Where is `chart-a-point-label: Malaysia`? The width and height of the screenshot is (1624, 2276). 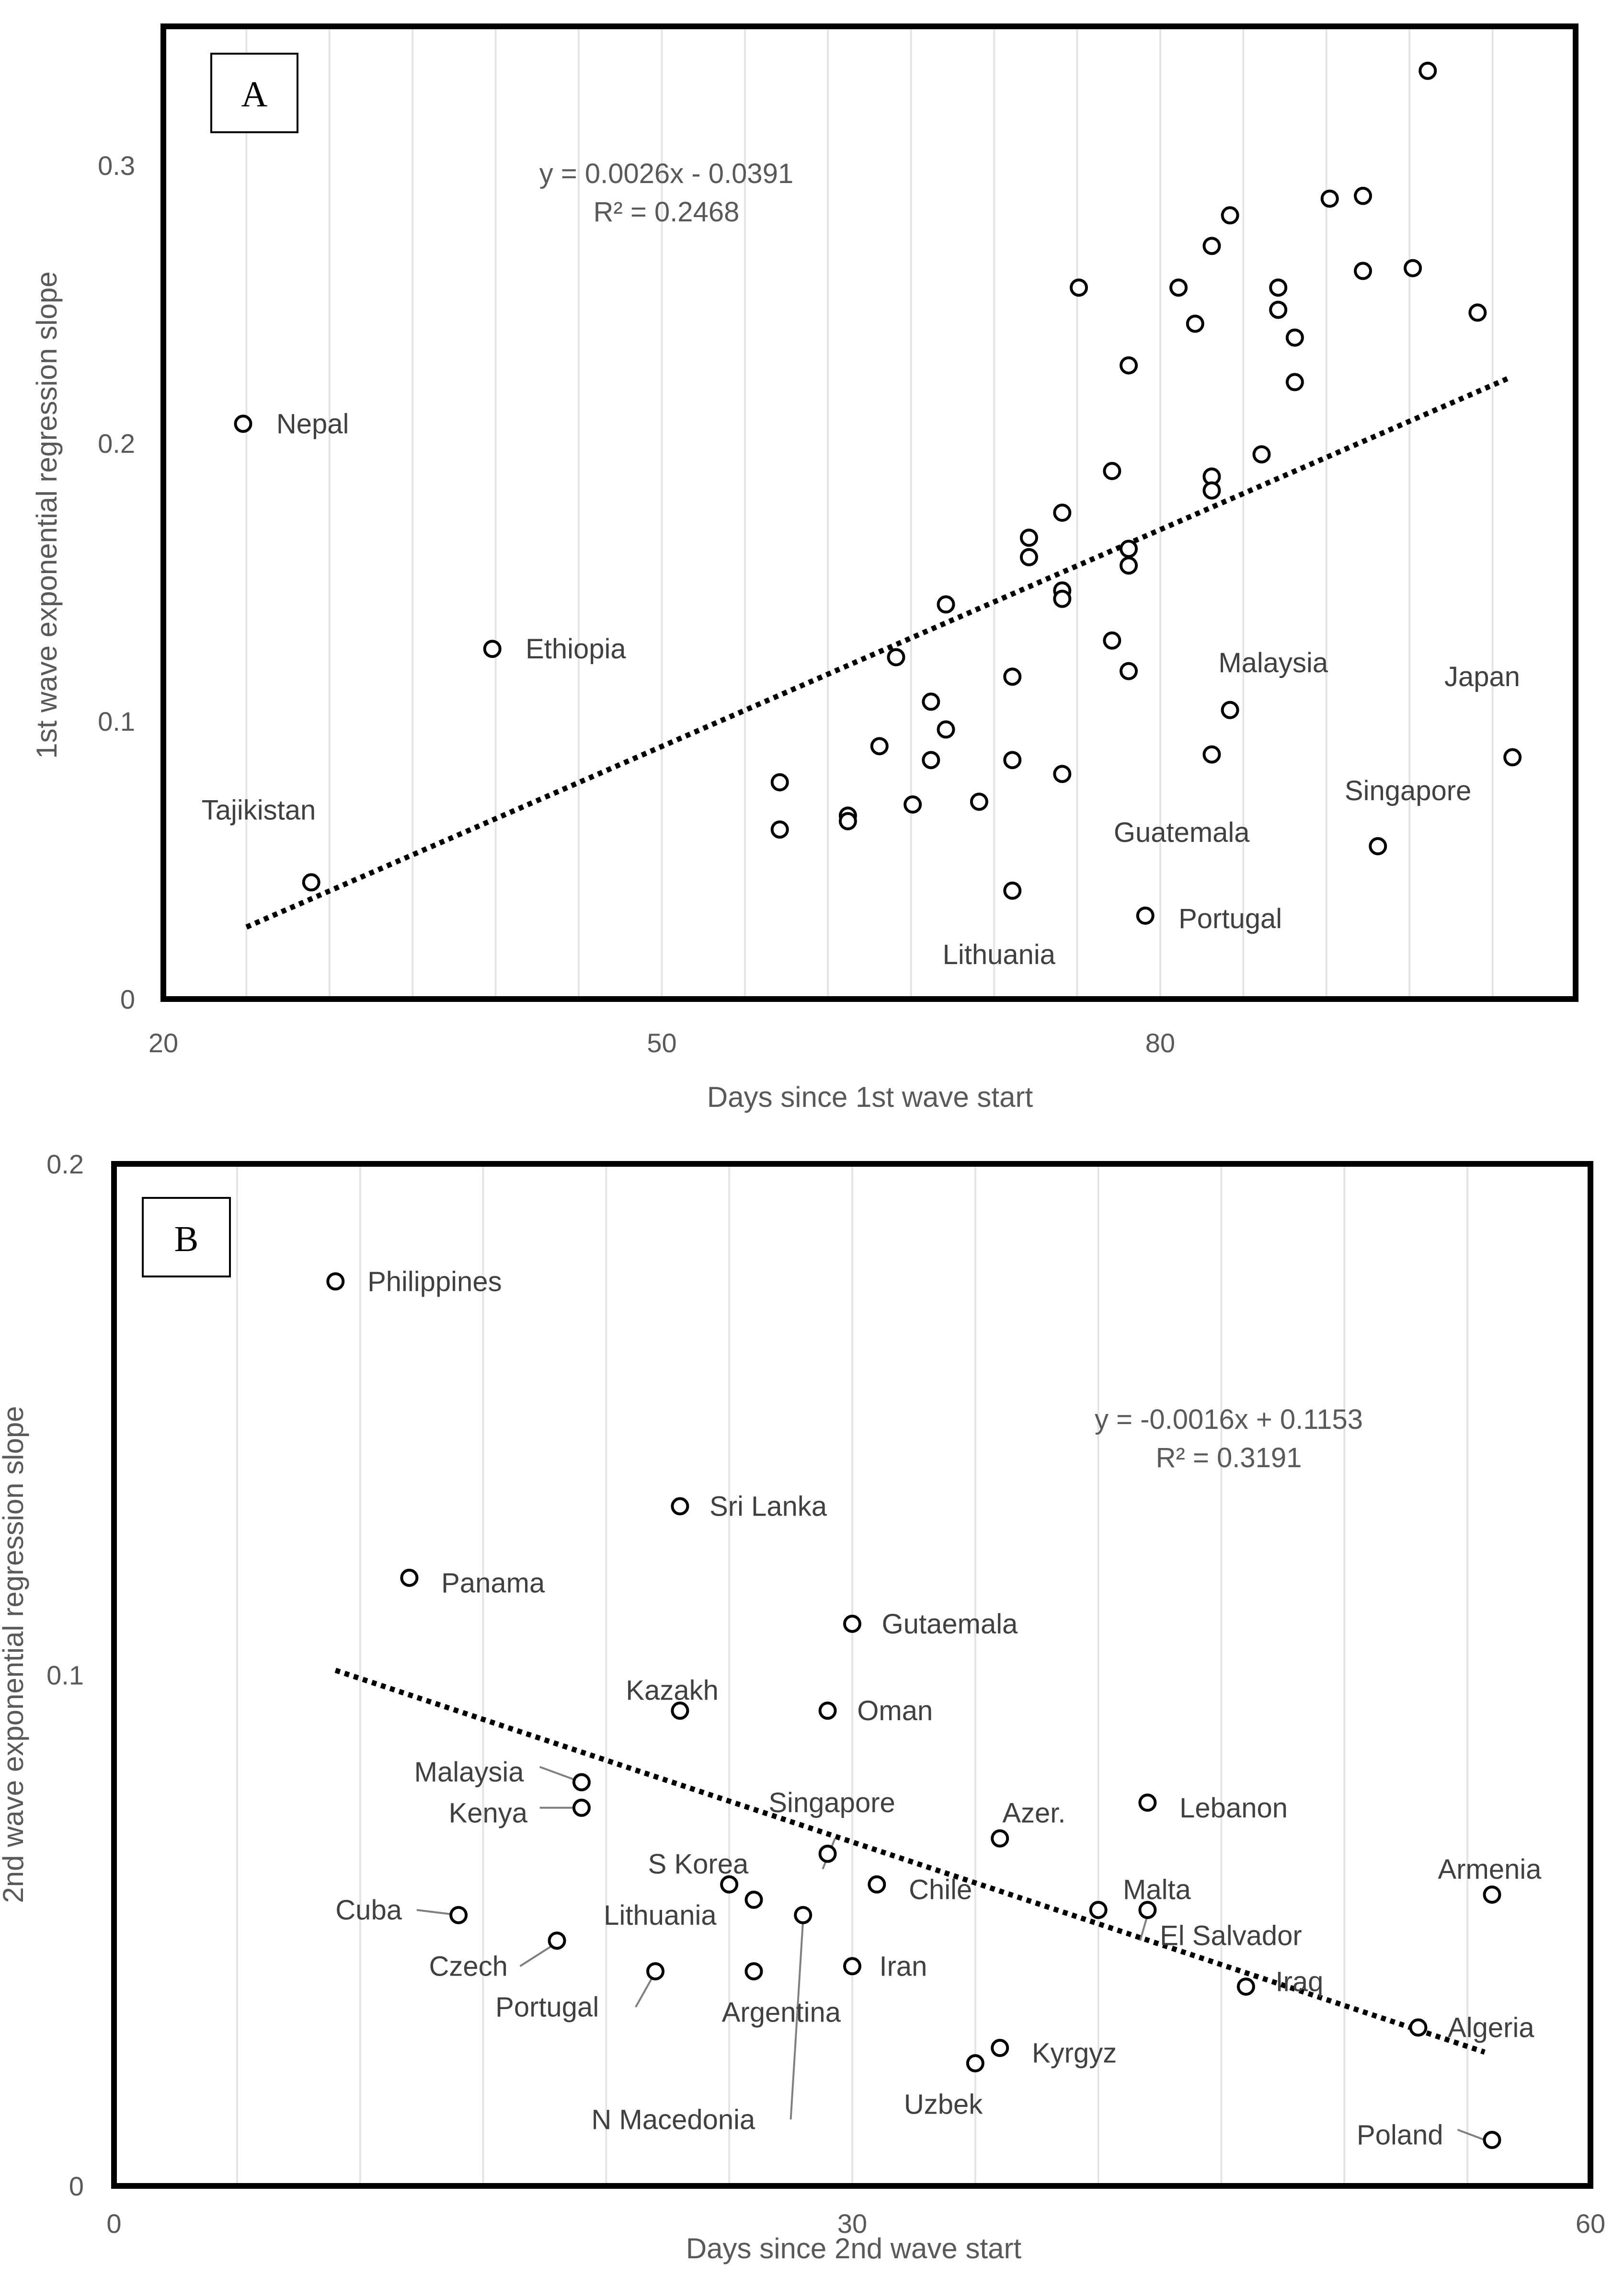 chart-a-point-label: Malaysia is located at coordinates (1273, 662).